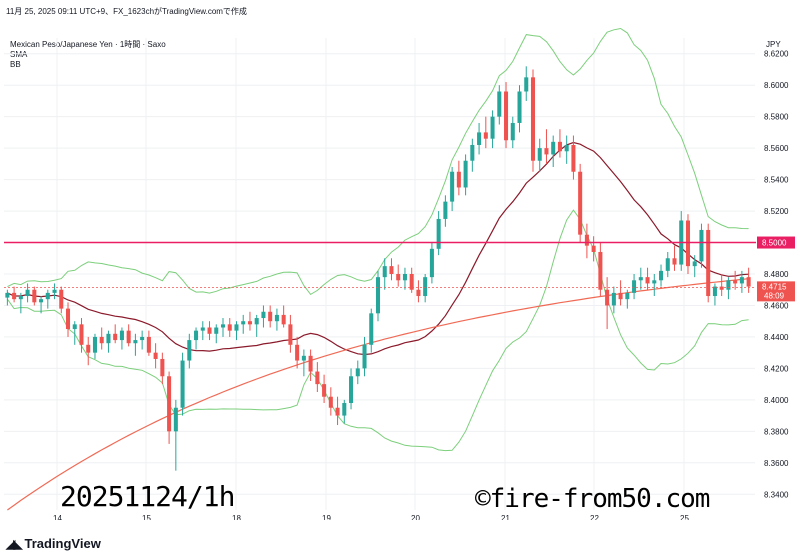 Image resolution: width=800 pixels, height=560 pixels. What do you see at coordinates (776, 54) in the screenshot?
I see `y-tick-label: 8.6200` at bounding box center [776, 54].